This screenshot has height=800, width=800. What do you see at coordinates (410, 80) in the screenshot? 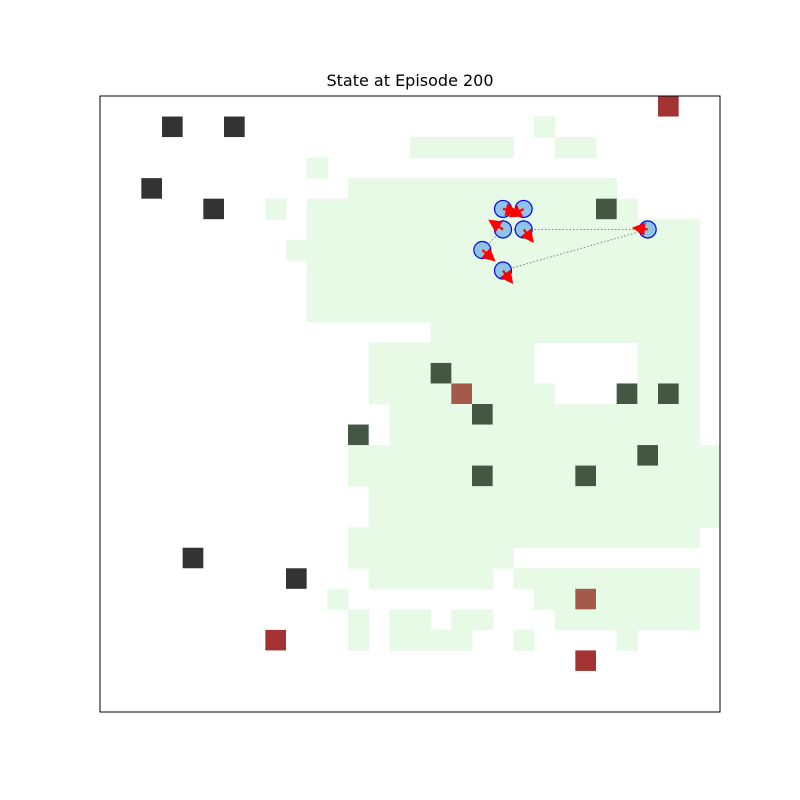
I see `plot-title: State at Episode 200` at bounding box center [410, 80].